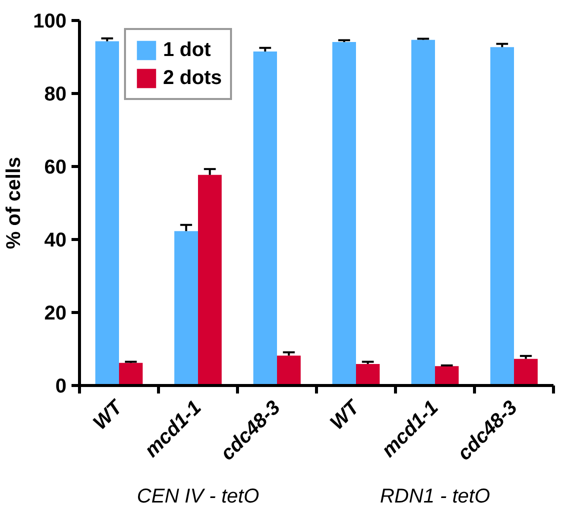 This screenshot has width=561, height=510. I want to click on y-tick-label: 20, so click(55, 313).